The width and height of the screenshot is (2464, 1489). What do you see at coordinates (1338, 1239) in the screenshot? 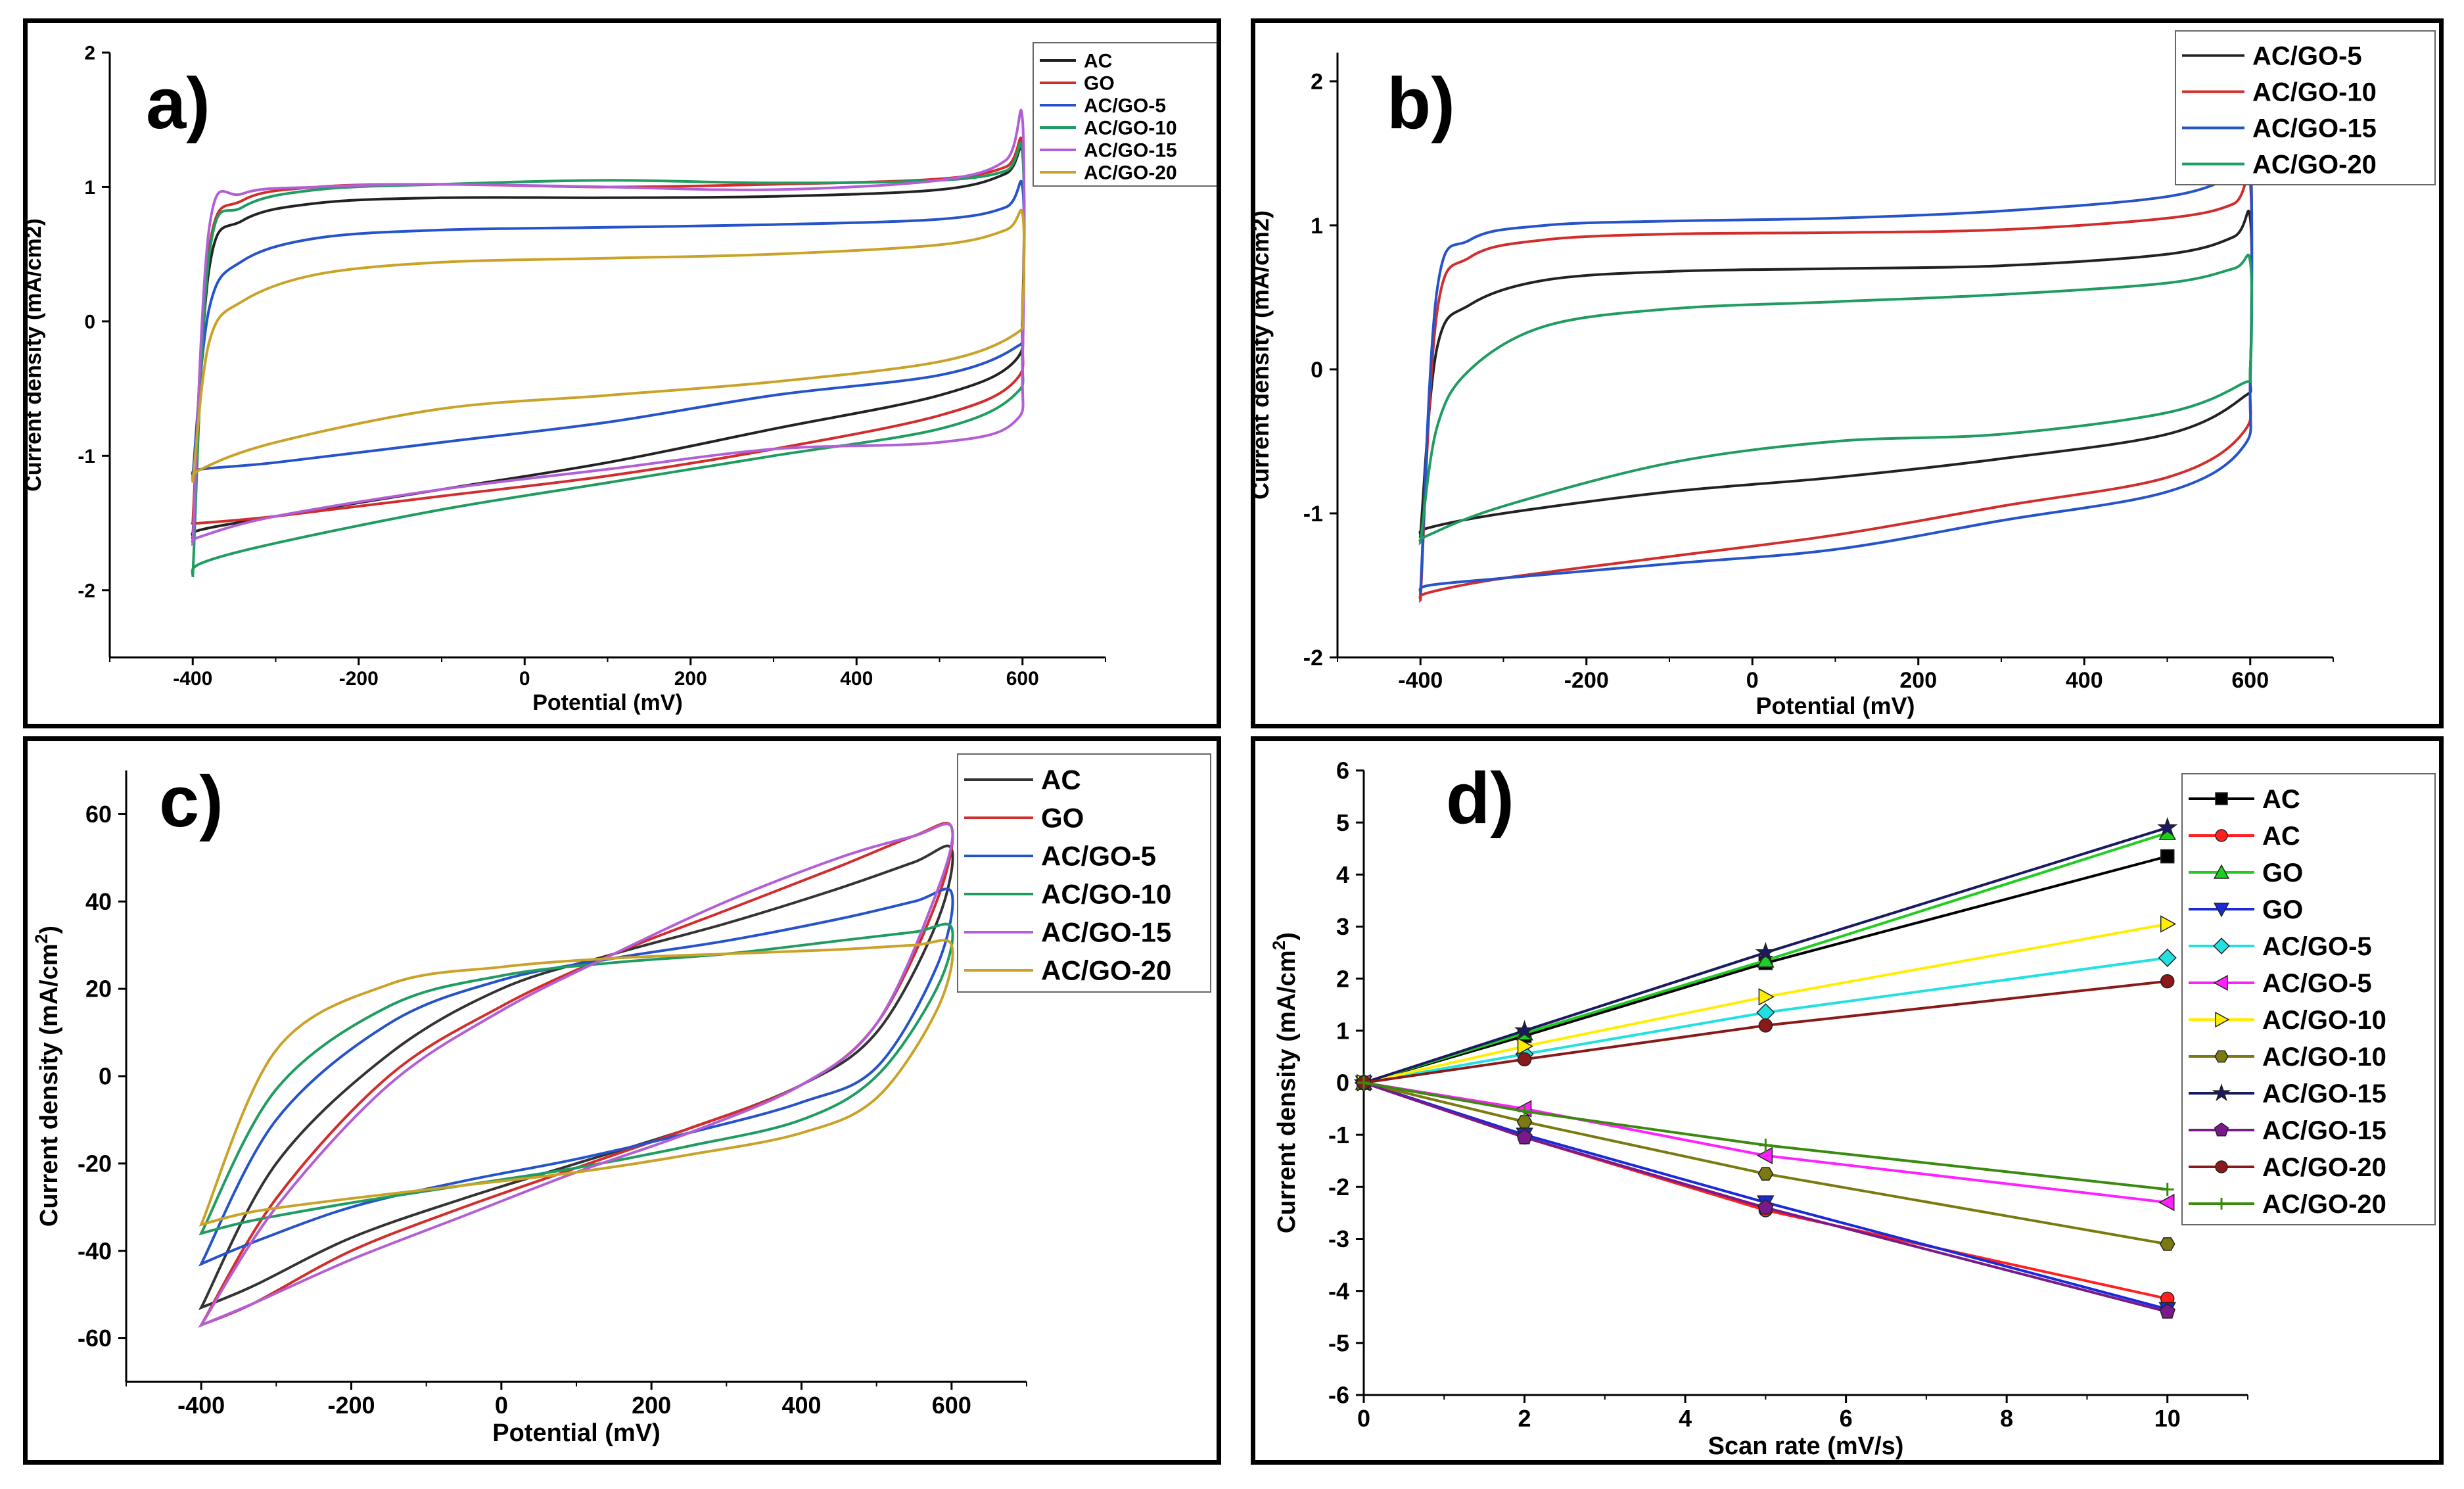
I see `y-tick-label: -3` at bounding box center [1338, 1239].